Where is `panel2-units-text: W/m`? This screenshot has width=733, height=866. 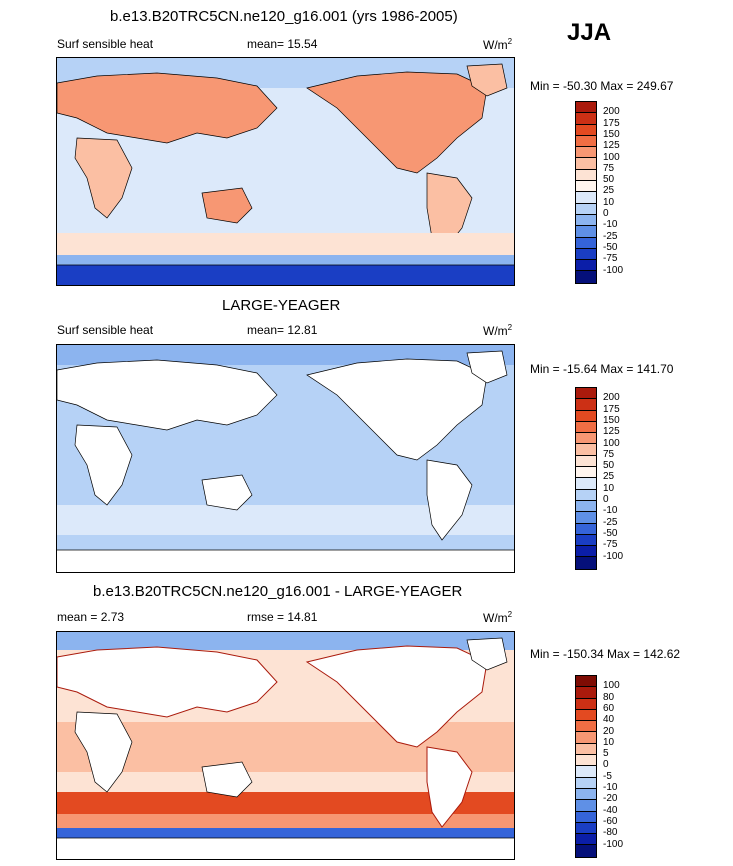 panel2-units-text: W/m is located at coordinates (495, 331).